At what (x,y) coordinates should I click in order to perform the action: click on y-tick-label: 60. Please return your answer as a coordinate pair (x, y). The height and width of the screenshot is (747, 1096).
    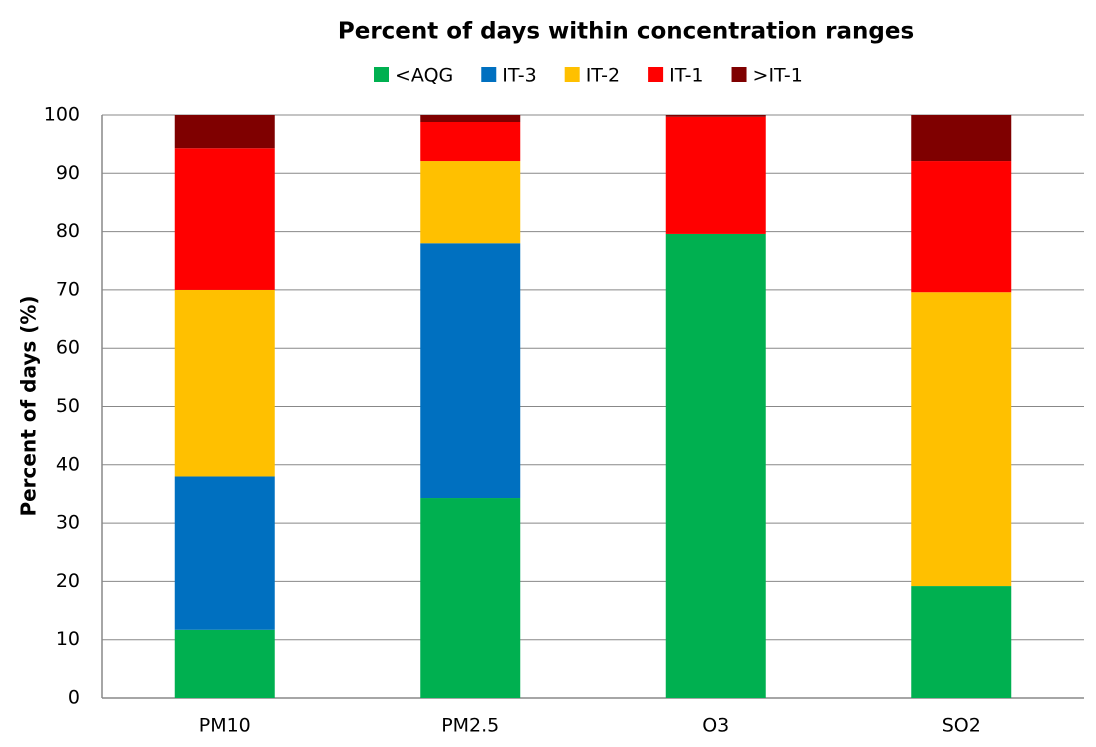
    Looking at the image, I should click on (68, 348).